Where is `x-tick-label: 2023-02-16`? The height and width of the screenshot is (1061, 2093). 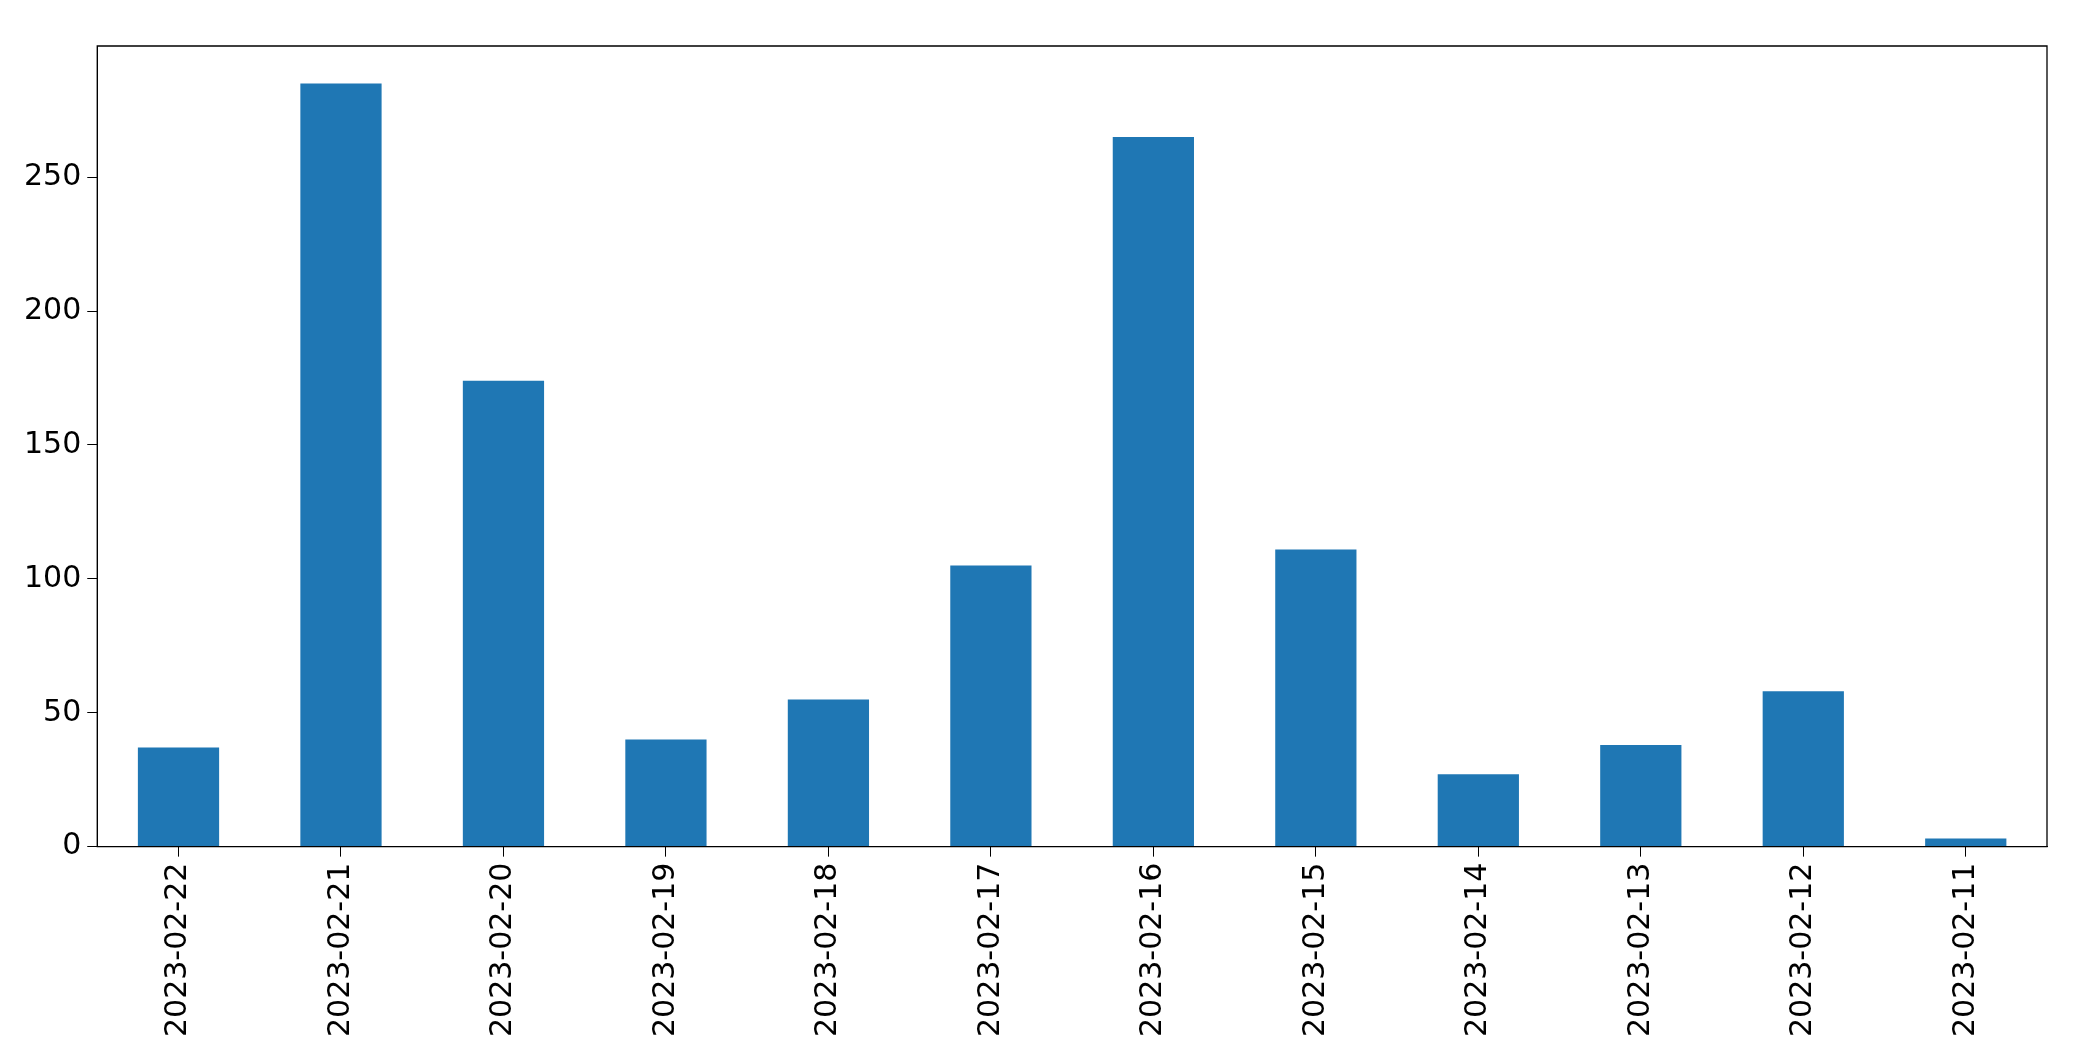 x-tick-label: 2023-02-16 is located at coordinates (1151, 950).